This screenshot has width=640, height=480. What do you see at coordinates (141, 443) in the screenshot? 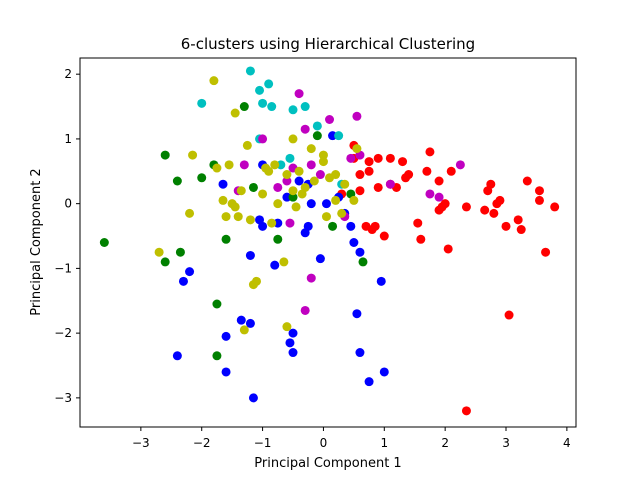
I see `x-tick-label: −3` at bounding box center [141, 443].